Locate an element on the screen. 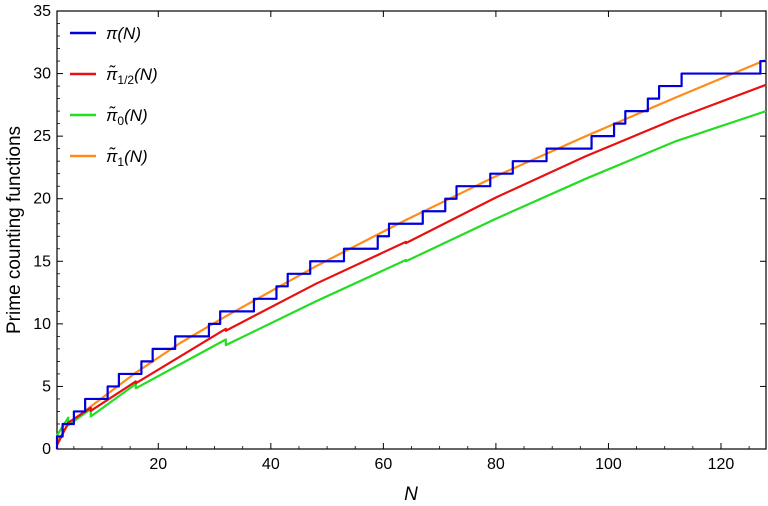 The height and width of the screenshot is (506, 768). legend-label: π̃1(N) is located at coordinates (127, 157).